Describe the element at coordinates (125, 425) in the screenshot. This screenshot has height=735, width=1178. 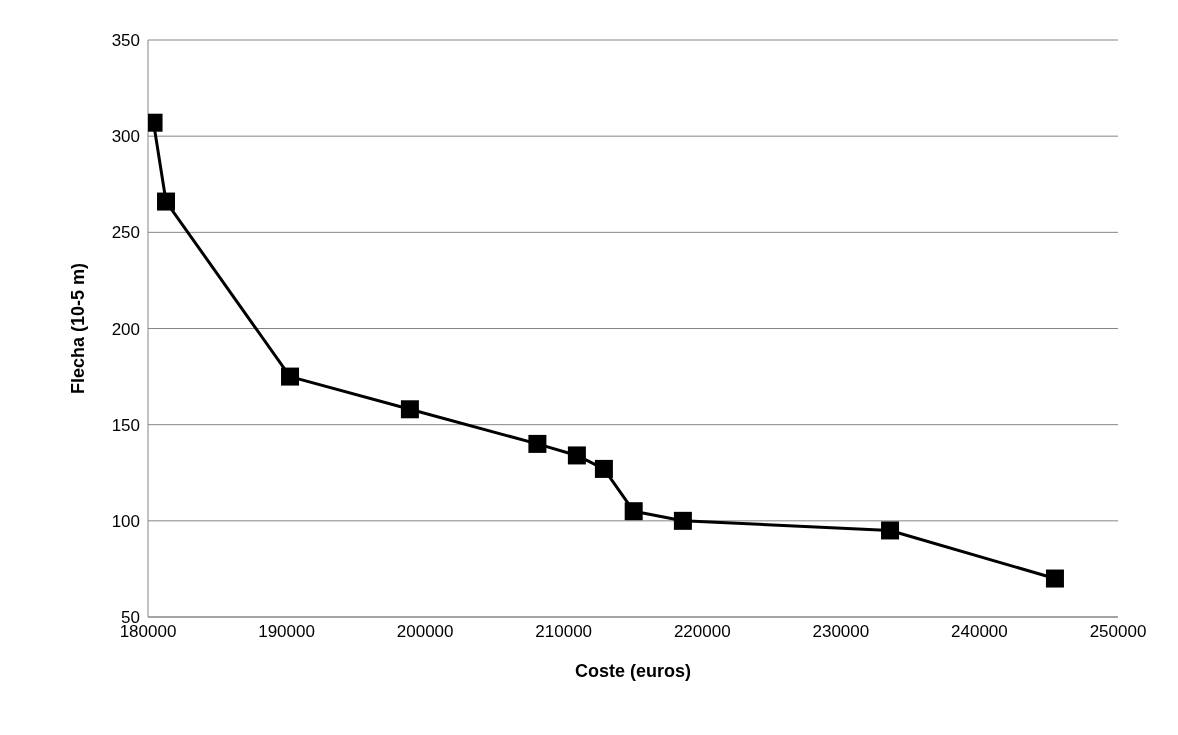
I see `y-tick-label: 150` at that location.